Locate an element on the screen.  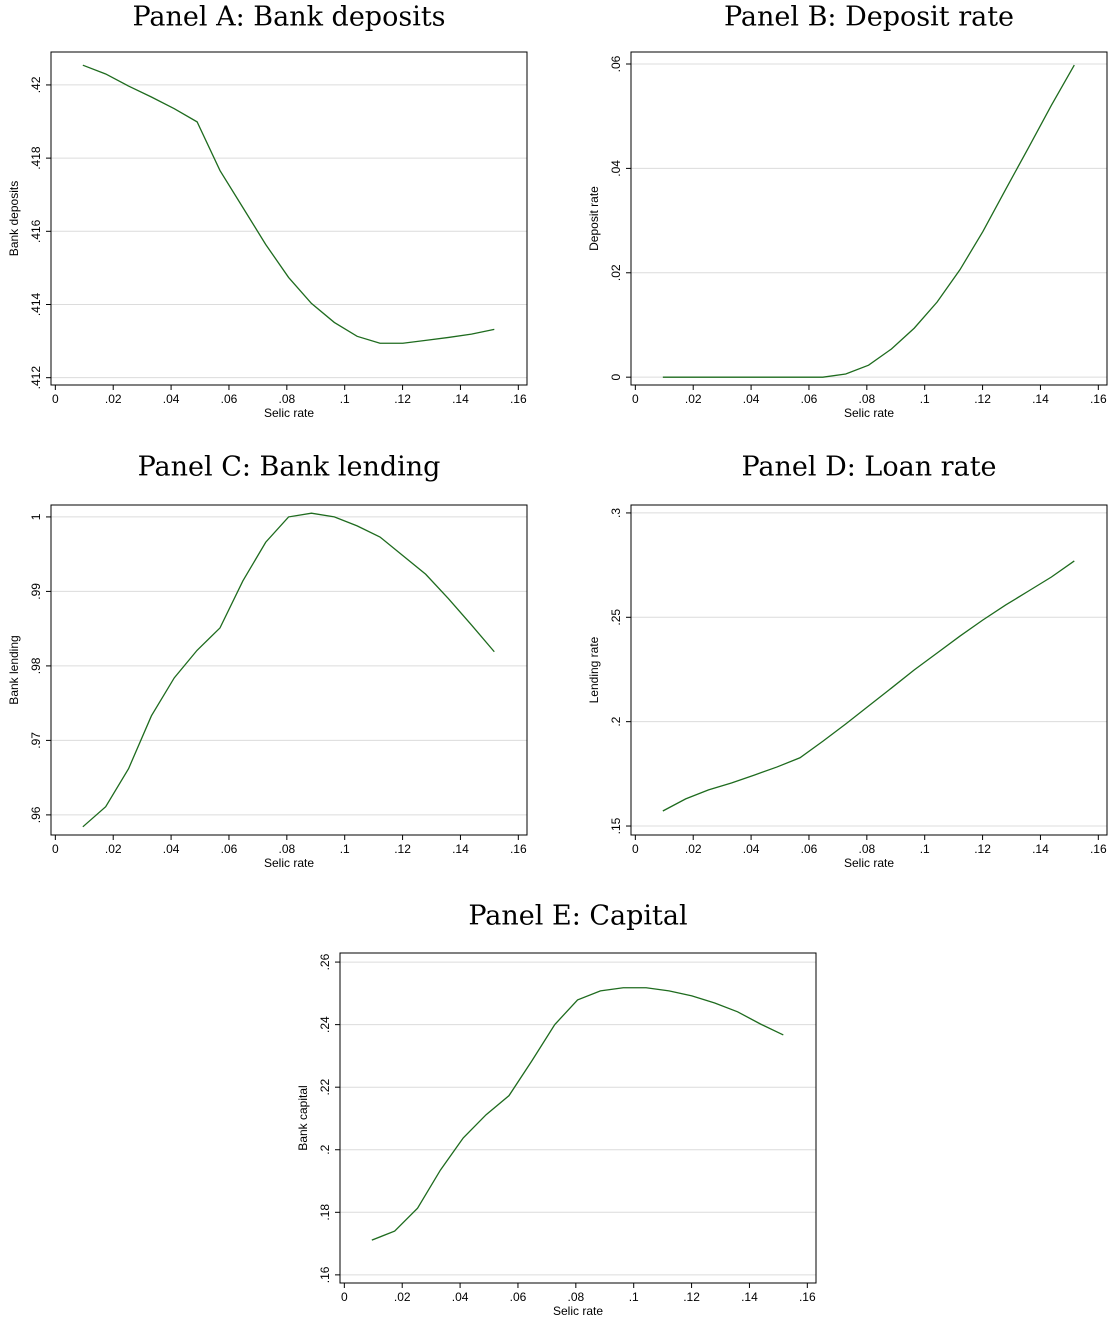
y-axis-label: Lending rate is located at coordinates (594, 669).